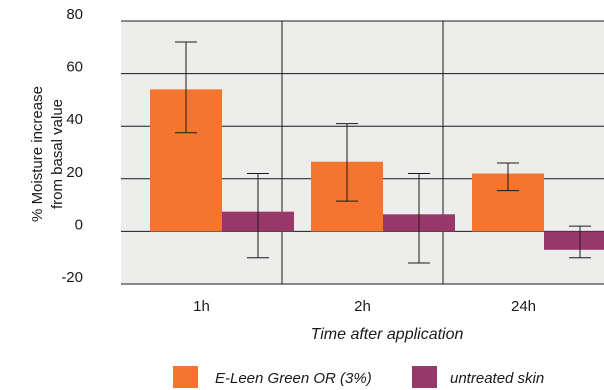 The image size is (604, 390). Describe the element at coordinates (37, 154) in the screenshot. I see `y-axis-label-line1: % Moisture increase` at that location.